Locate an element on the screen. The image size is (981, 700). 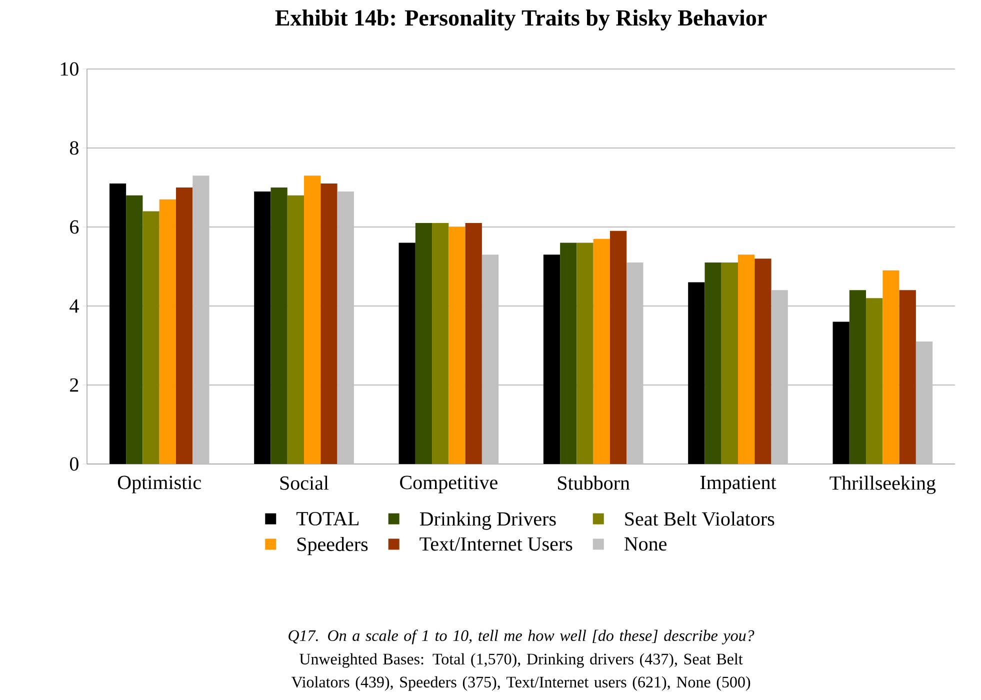
text: Q17. On a scale of 1 to 10, tell me how well [do these] describe you? is located at coordinates (521, 637).